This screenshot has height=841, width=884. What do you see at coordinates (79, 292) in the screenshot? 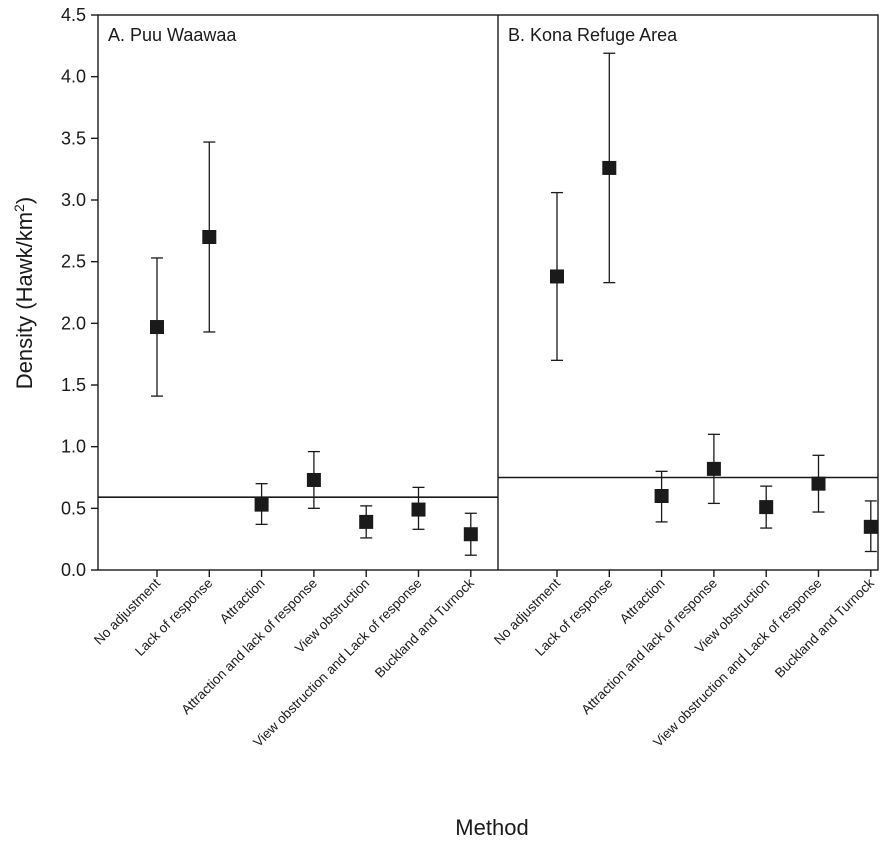
I see `y-axis: 0.0 0.5 1.0 1.5 2.0 2.5 3.0 3.5 4.0 4.5` at bounding box center [79, 292].